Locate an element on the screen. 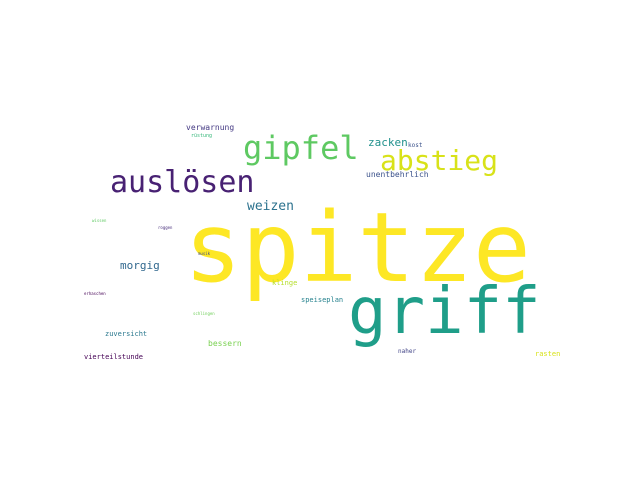 The image size is (640, 480). word-griff: griff is located at coordinates (444, 312).